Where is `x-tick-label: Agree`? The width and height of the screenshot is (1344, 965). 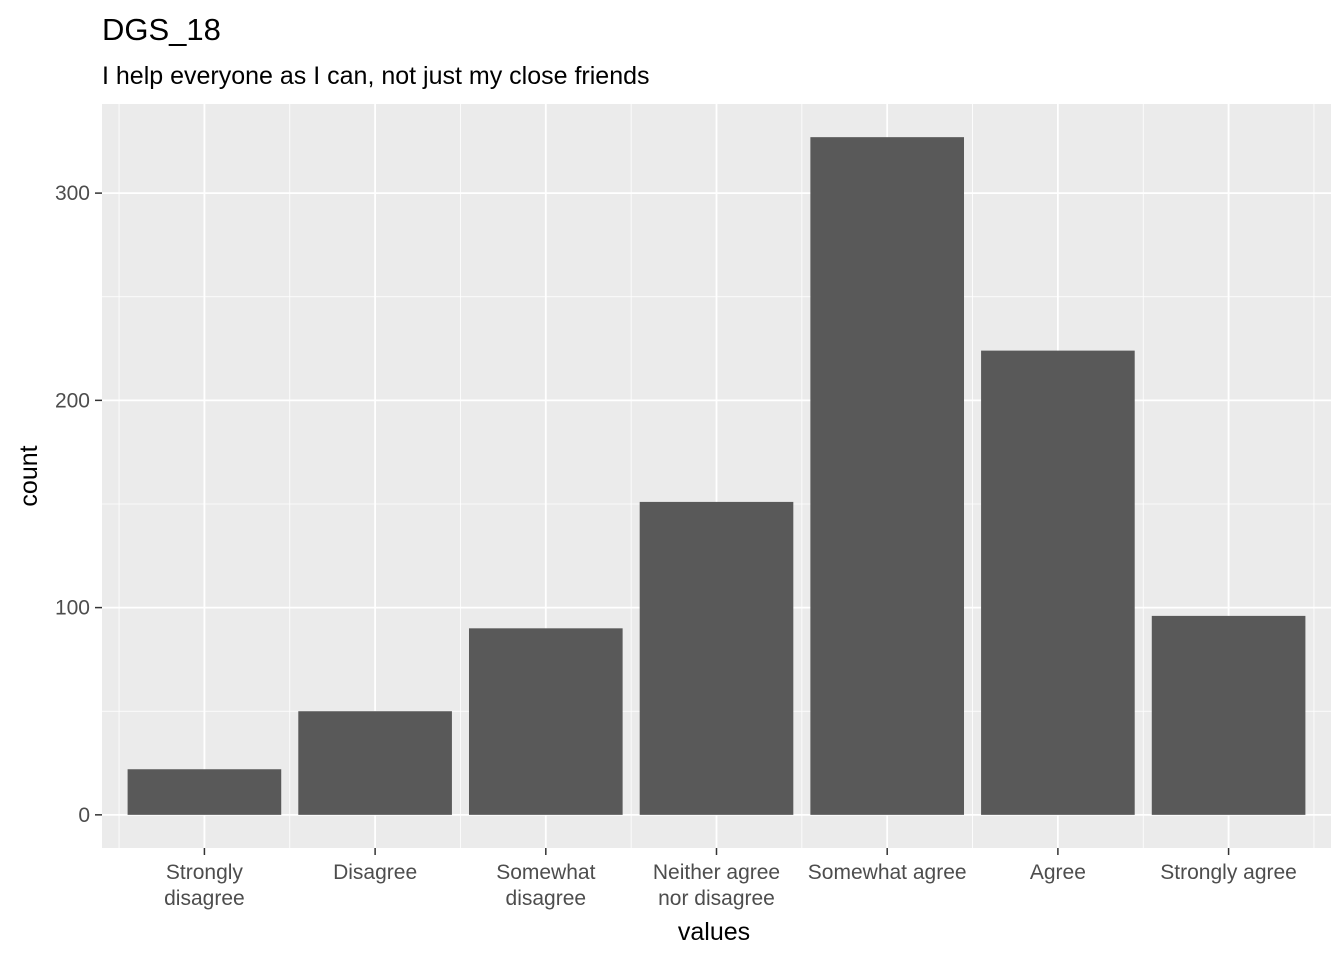 x-tick-label: Agree is located at coordinates (1058, 872).